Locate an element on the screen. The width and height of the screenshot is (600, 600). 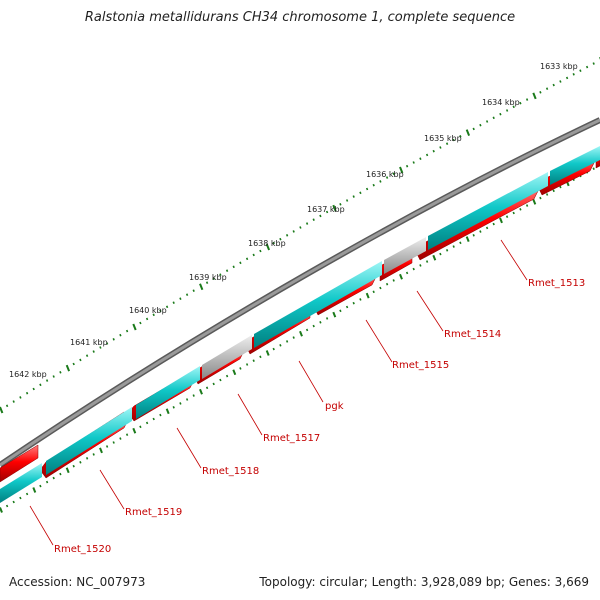
scale-label: 1635 kbp is located at coordinates (443, 138).